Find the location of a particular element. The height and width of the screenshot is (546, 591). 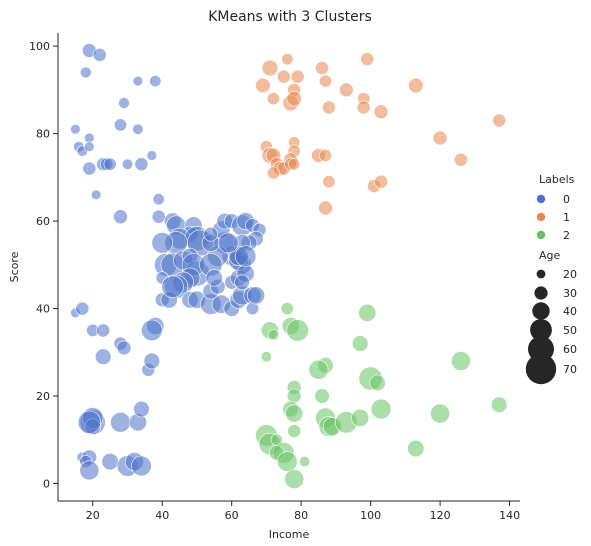

y-axis-ticks: 0 20 40 60 80 100 is located at coordinates (43, 265).